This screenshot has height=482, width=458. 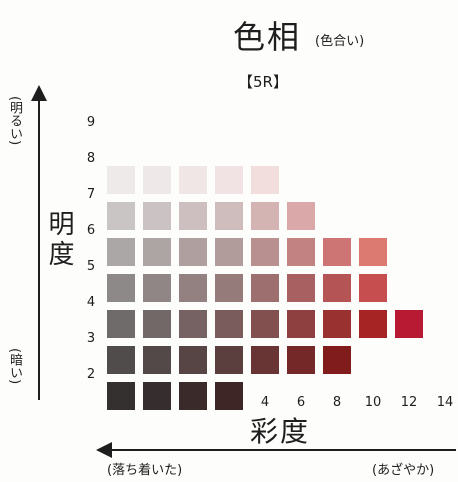 What do you see at coordinates (265, 402) in the screenshot?
I see `chroma-label-4: 4` at bounding box center [265, 402].